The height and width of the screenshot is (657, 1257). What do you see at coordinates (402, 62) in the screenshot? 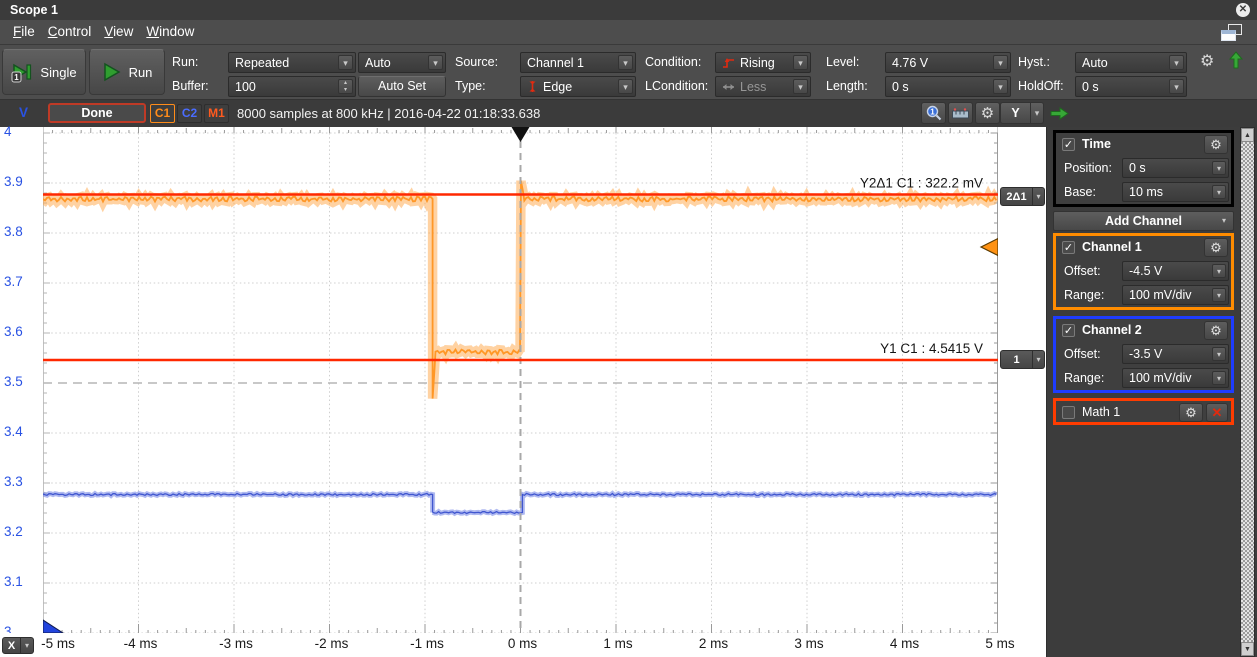
I see `trigger-mode-dropdown: Auto ▾` at bounding box center [402, 62].